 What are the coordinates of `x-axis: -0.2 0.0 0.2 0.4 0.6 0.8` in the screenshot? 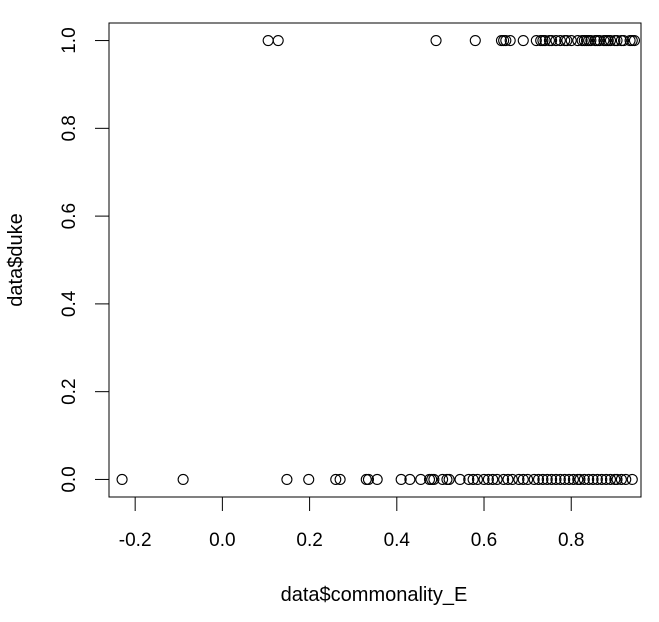 It's located at (351, 523).